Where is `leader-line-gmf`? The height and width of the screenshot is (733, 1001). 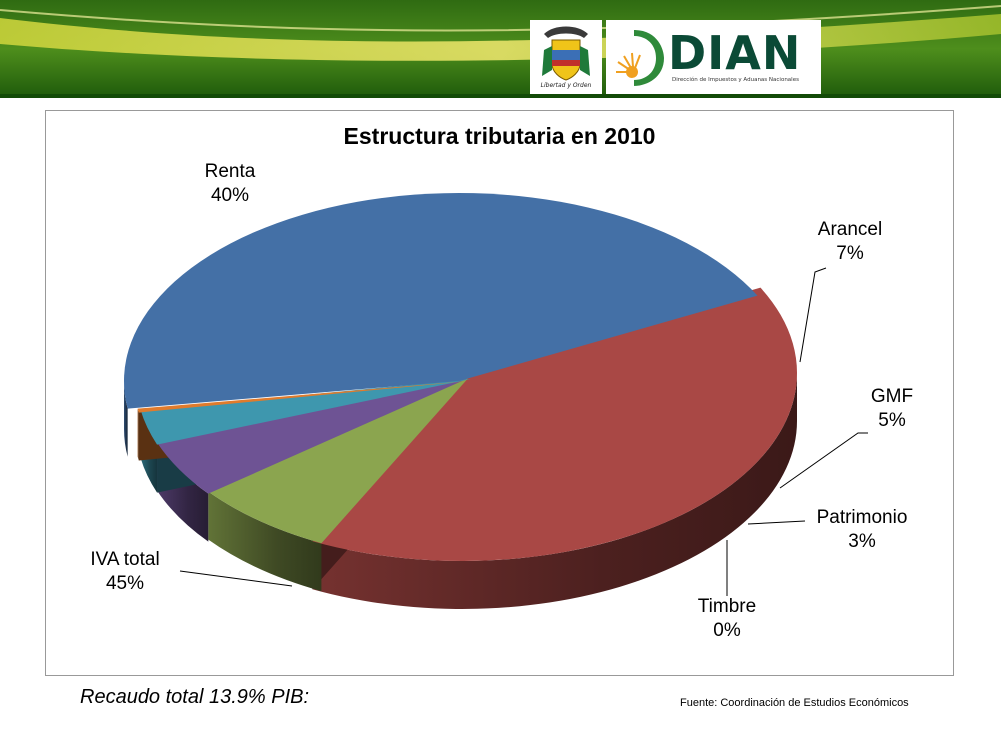 leader-line-gmf is located at coordinates (823, 460).